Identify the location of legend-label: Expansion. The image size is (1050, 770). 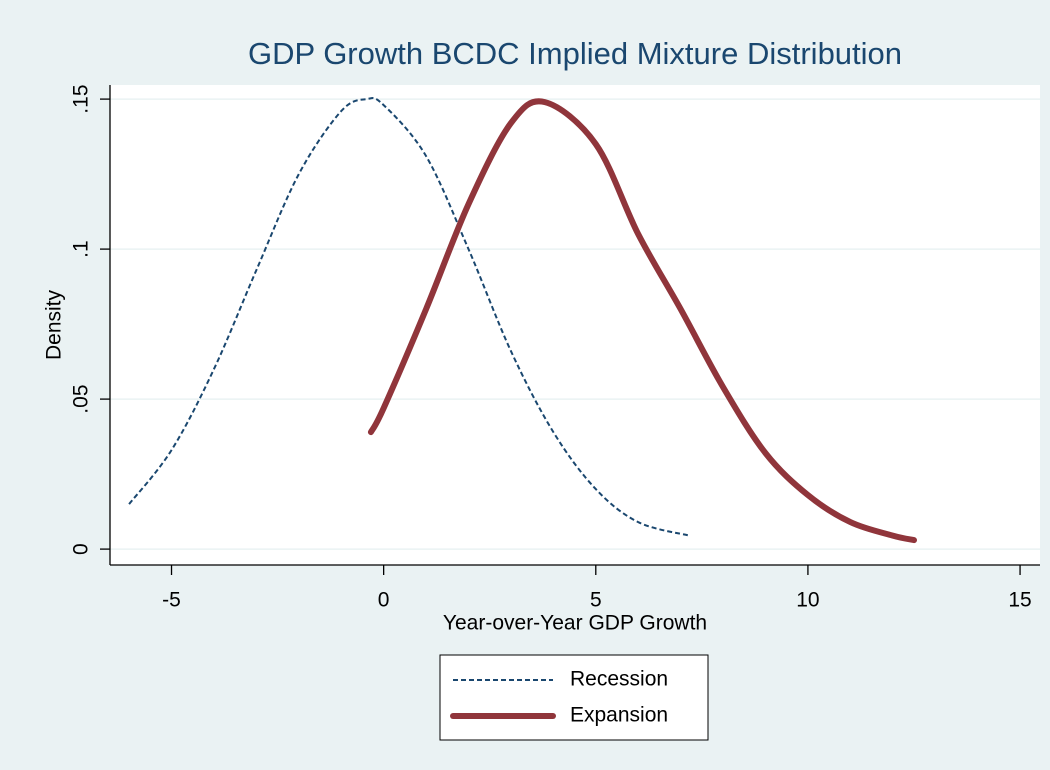
(619, 715).